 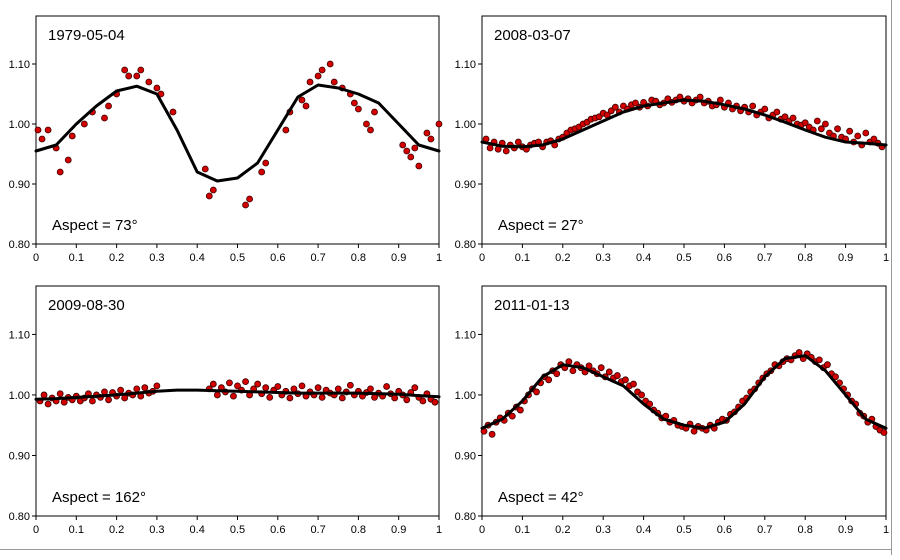 I want to click on fit-curve, so click(x=237, y=133).